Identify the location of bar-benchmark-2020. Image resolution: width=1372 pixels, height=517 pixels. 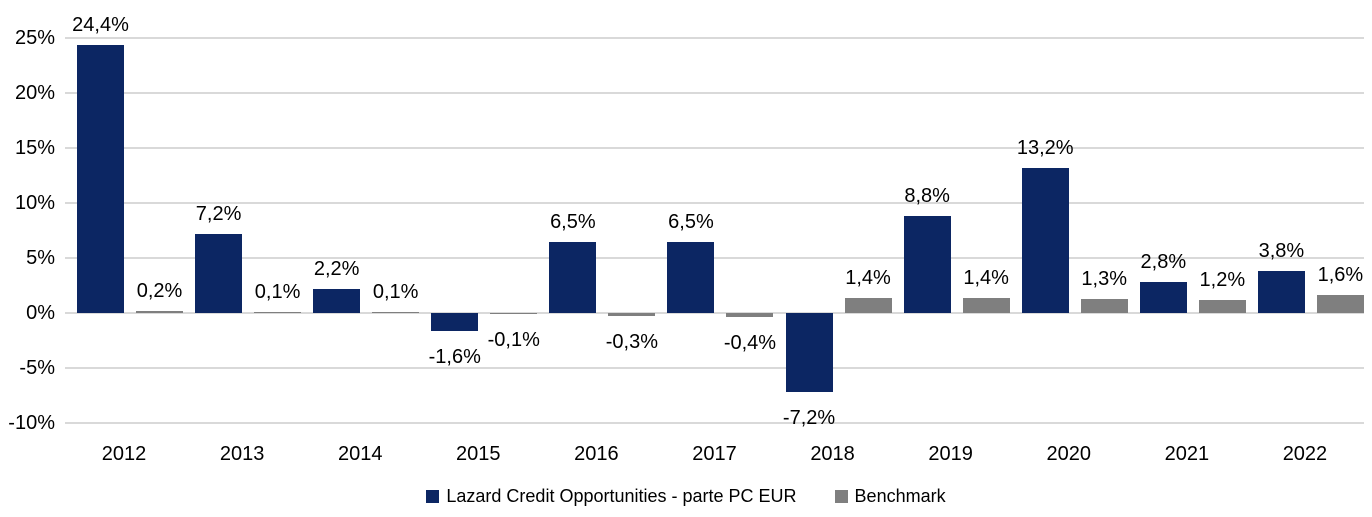
(1104, 305).